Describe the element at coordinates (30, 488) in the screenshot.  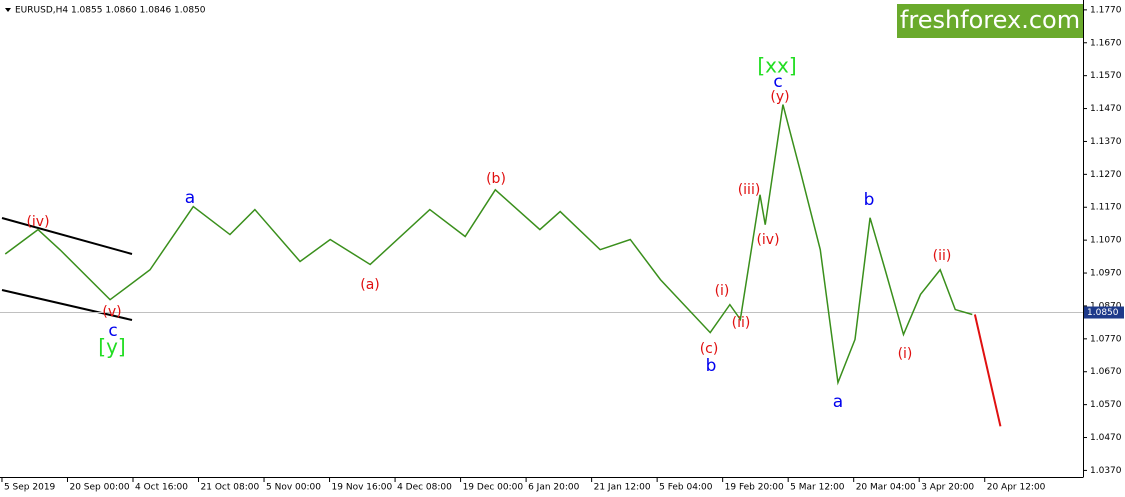
I see `x-tick-label: 5 Sep 2019` at that location.